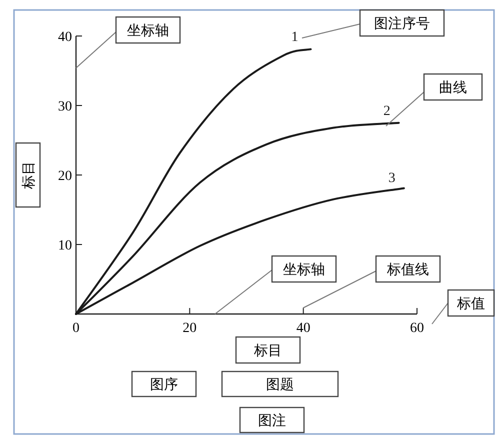 Image resolution: width=504 pixels, height=440 pixels. Describe the element at coordinates (417, 328) in the screenshot. I see `x-tick-label: 60` at that location.